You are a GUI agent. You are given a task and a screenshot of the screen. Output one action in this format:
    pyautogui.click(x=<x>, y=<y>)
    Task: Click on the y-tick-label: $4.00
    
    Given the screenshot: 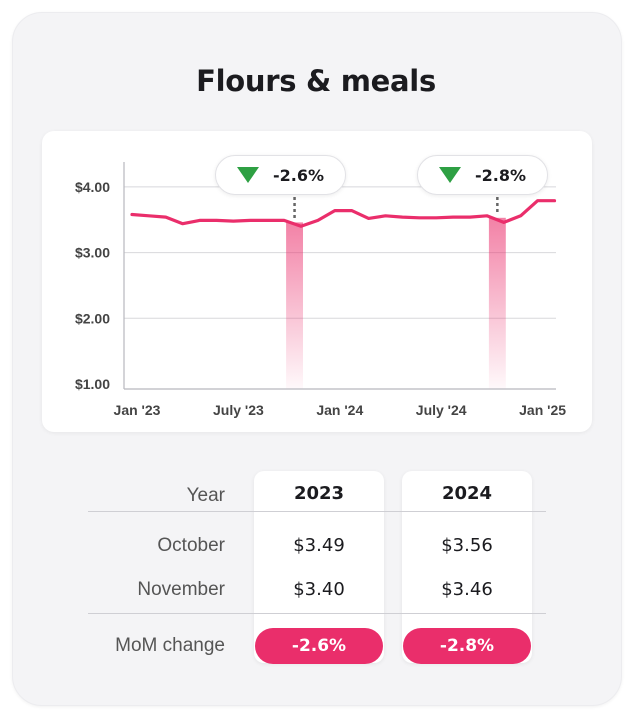 What is the action you would take?
    pyautogui.click(x=92, y=187)
    